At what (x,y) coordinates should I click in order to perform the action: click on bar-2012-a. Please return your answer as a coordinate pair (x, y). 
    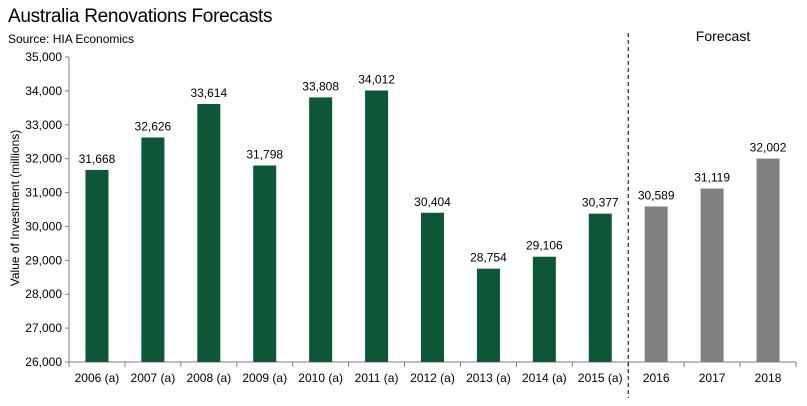
    Looking at the image, I should click on (432, 287).